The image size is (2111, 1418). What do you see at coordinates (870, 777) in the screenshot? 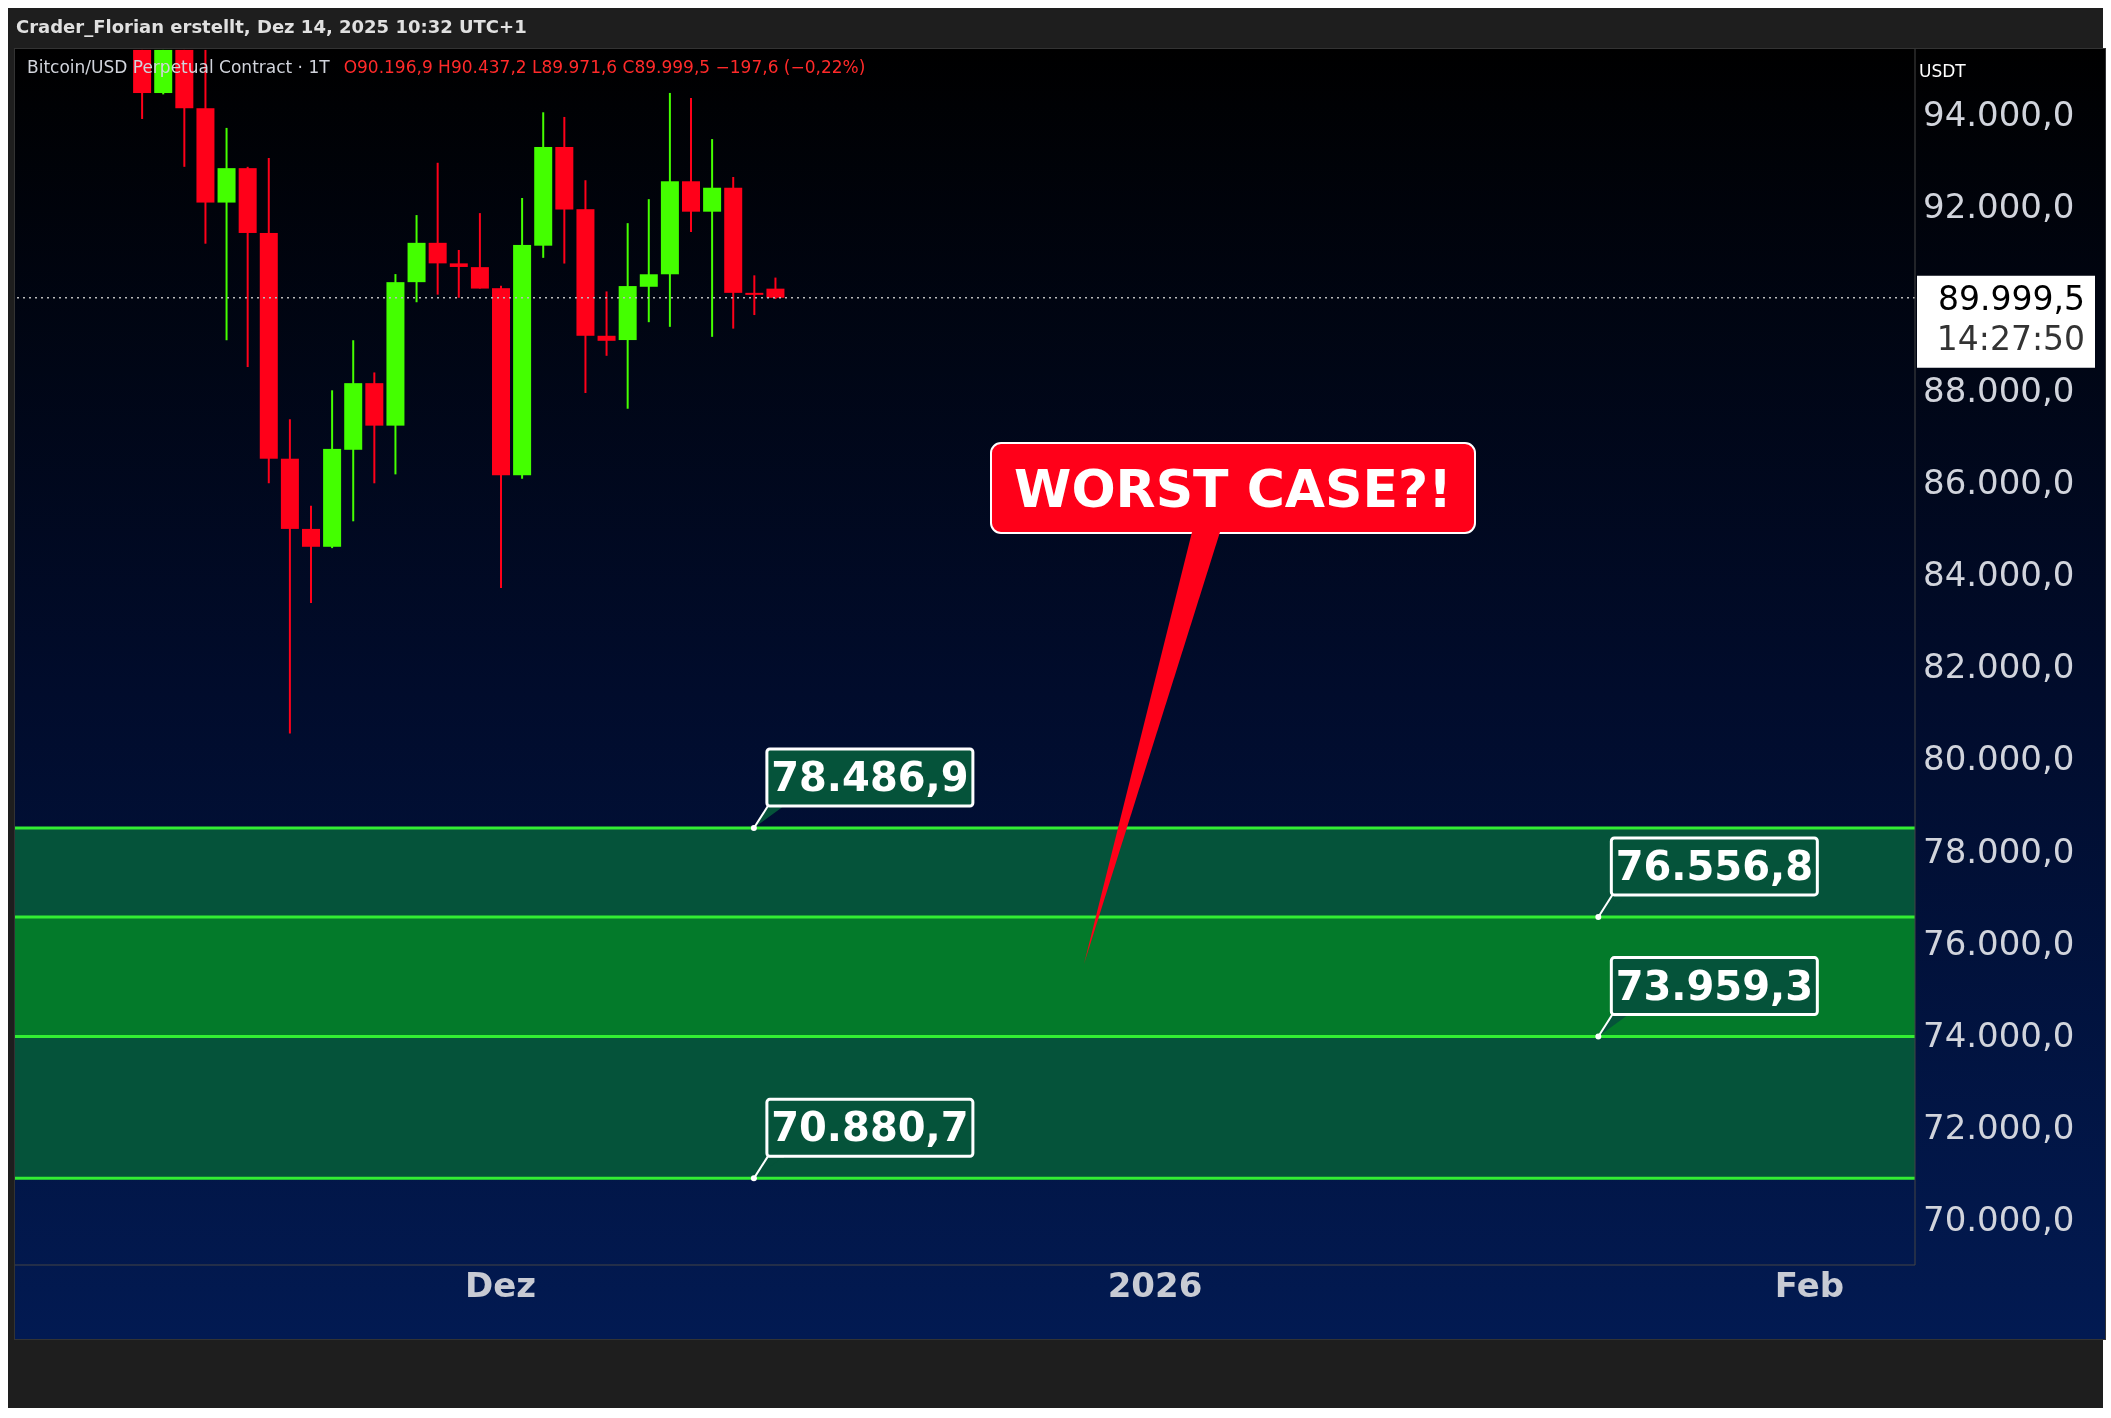
I see `annotation: 78.486,9` at bounding box center [870, 777].